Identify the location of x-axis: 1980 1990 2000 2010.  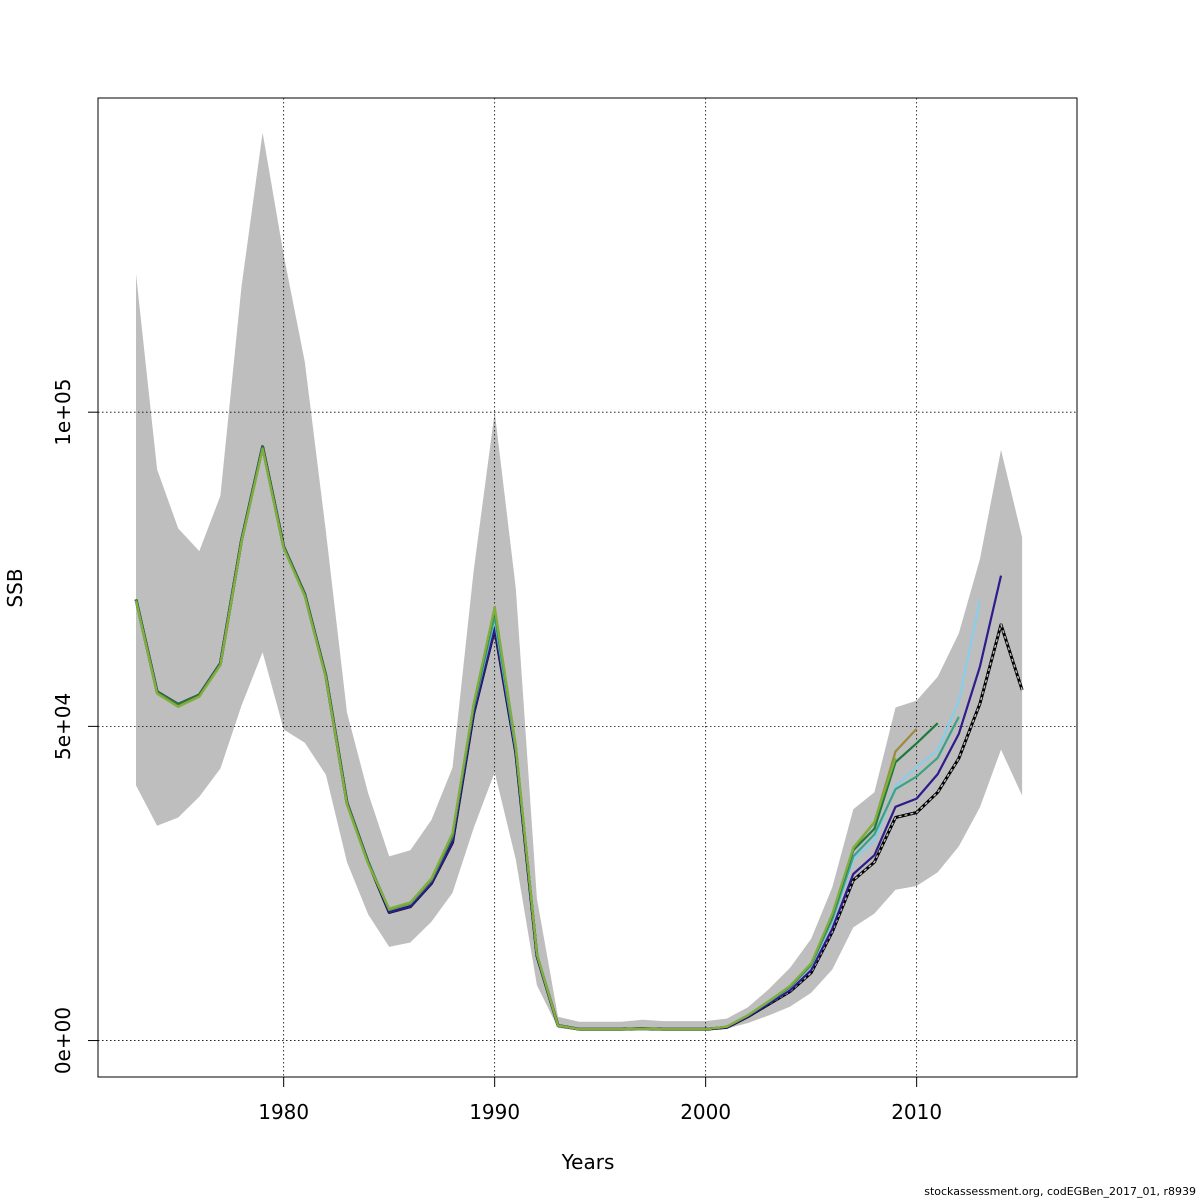
(600, 1100).